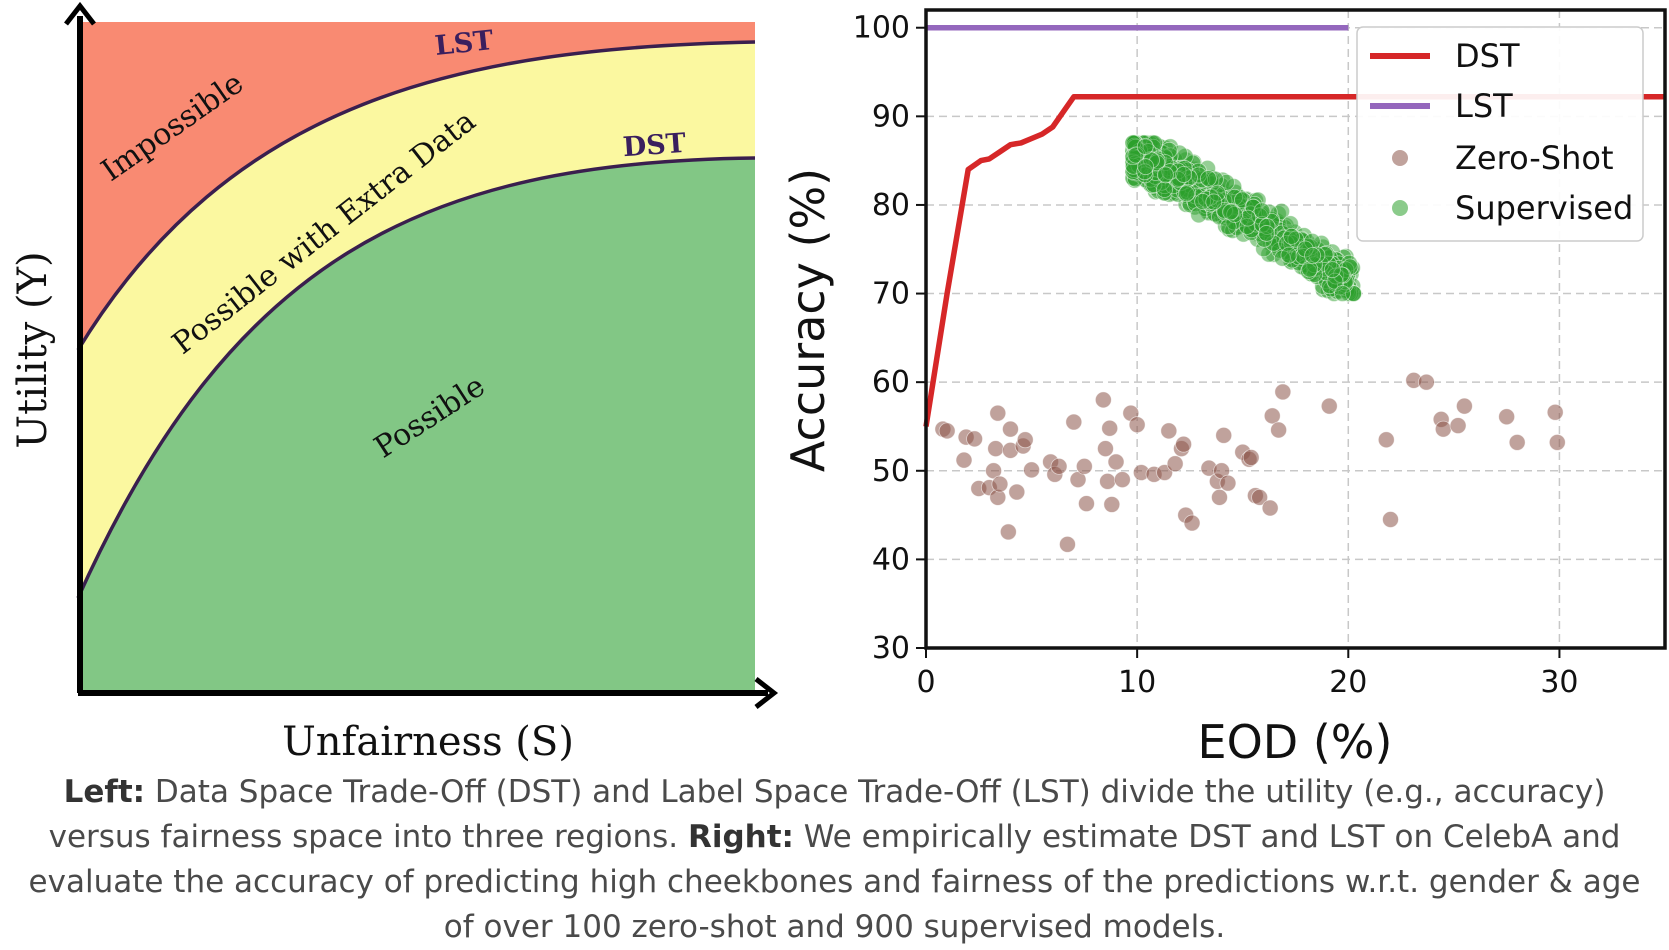 Image resolution: width=1669 pixels, height=950 pixels. Describe the element at coordinates (654, 145) in the screenshot. I see `label-dst: DST` at that location.